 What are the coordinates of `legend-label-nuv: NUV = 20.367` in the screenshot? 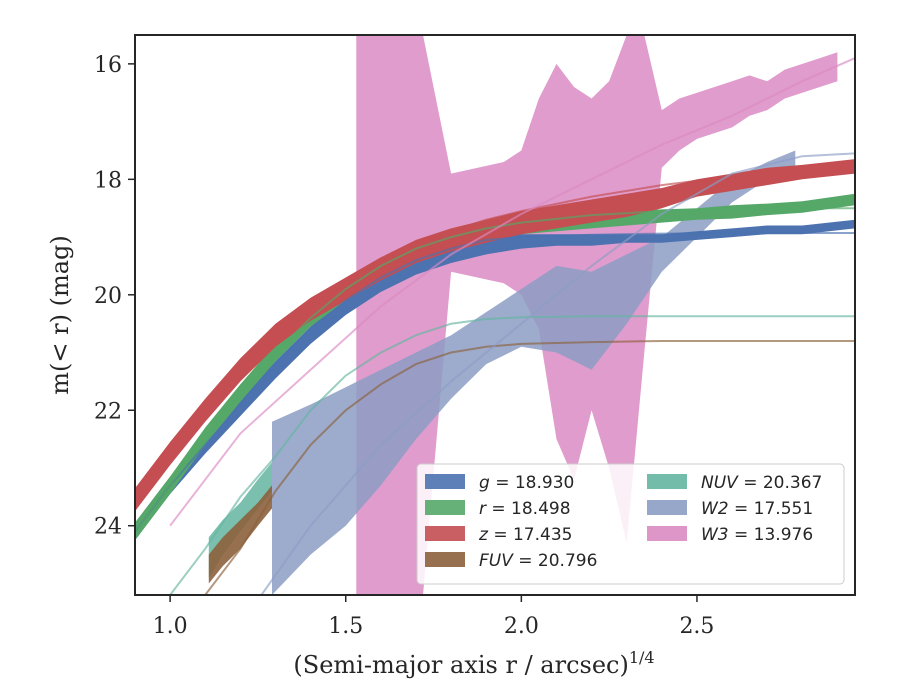 It's located at (761, 483).